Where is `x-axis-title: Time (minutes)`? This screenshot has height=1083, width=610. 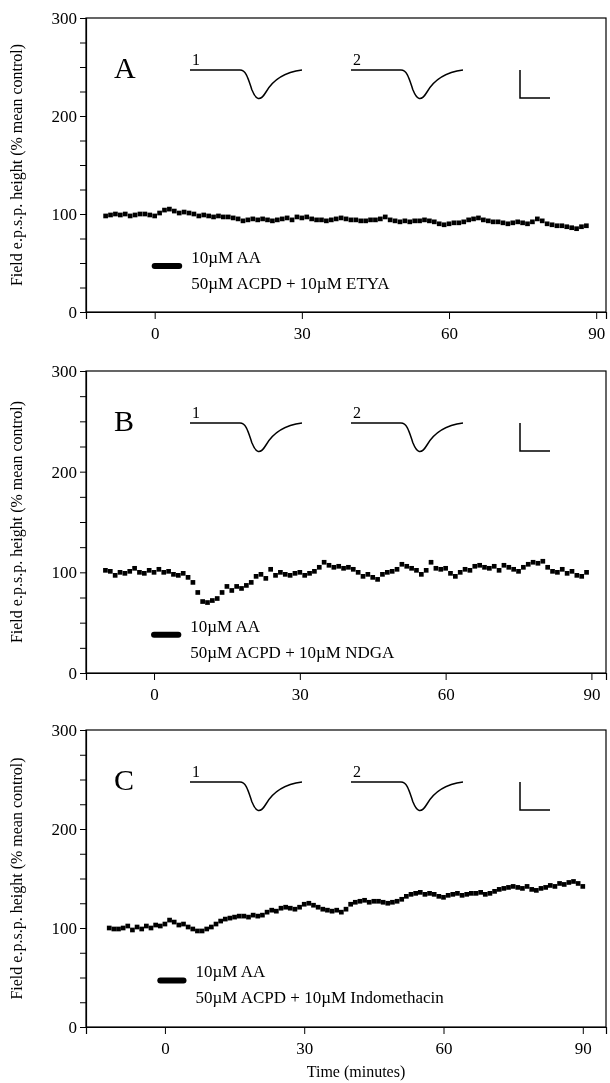
x-axis-title: Time (minutes) is located at coordinates (356, 1072).